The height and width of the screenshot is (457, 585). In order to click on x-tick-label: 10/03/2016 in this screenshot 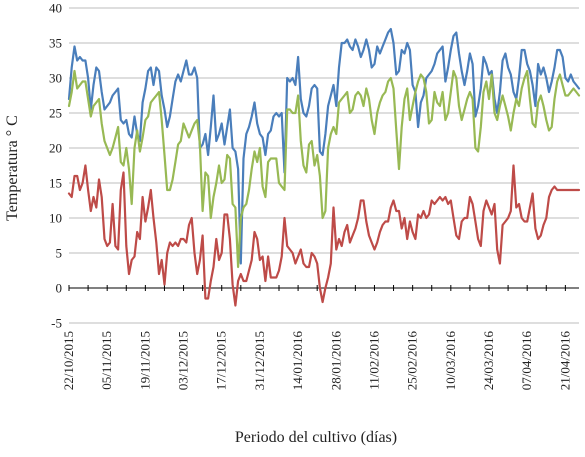, I will do `click(450, 361)`.